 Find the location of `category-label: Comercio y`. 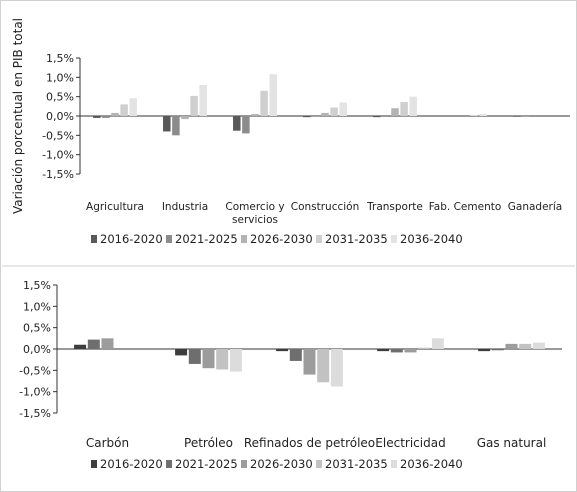

category-label: Comercio y is located at coordinates (254, 207).